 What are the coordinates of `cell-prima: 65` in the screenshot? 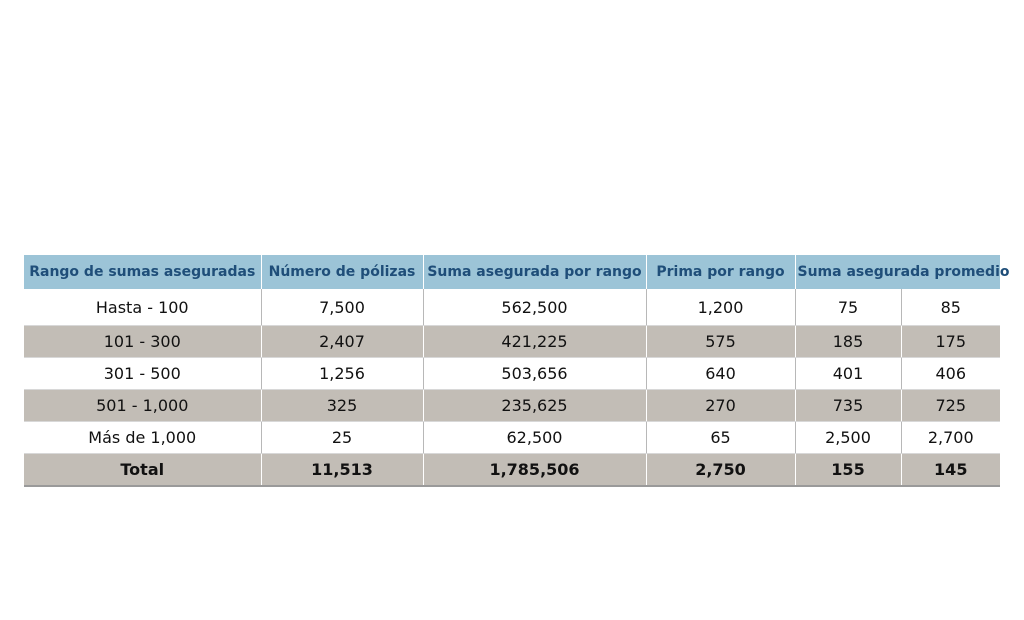 It's located at (721, 437).